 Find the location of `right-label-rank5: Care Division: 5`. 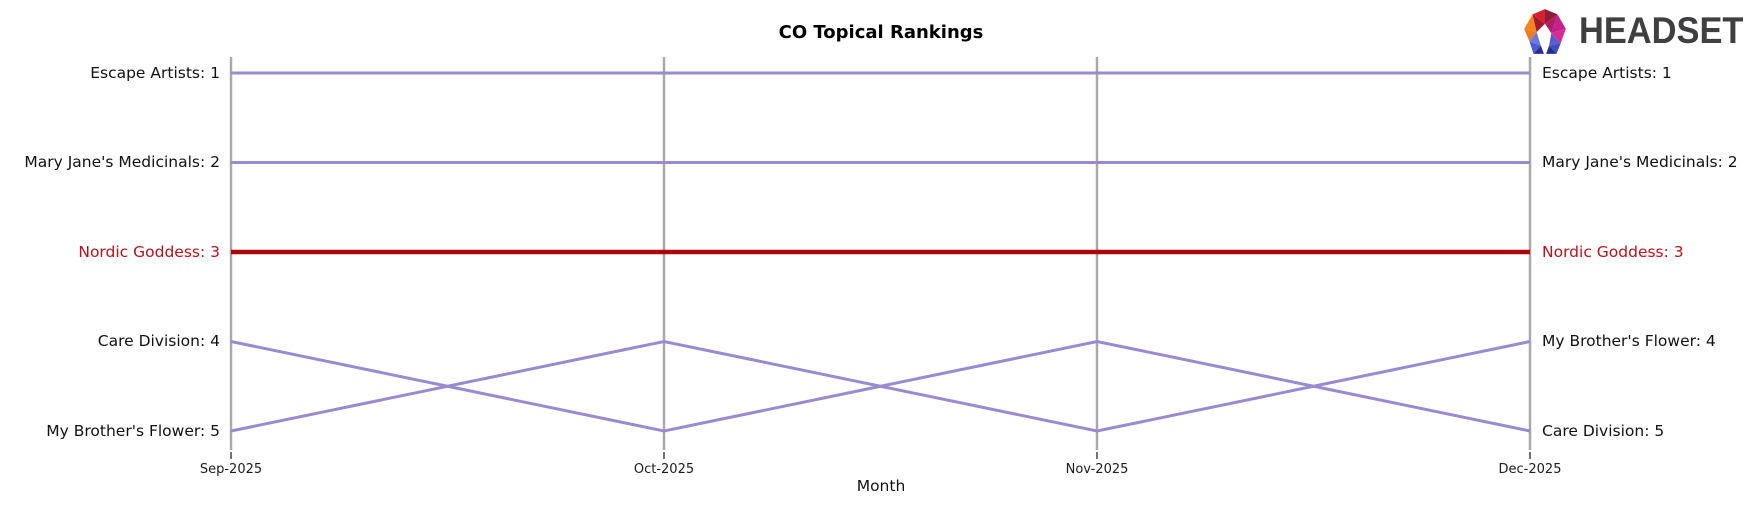

right-label-rank5: Care Division: 5 is located at coordinates (1603, 431).